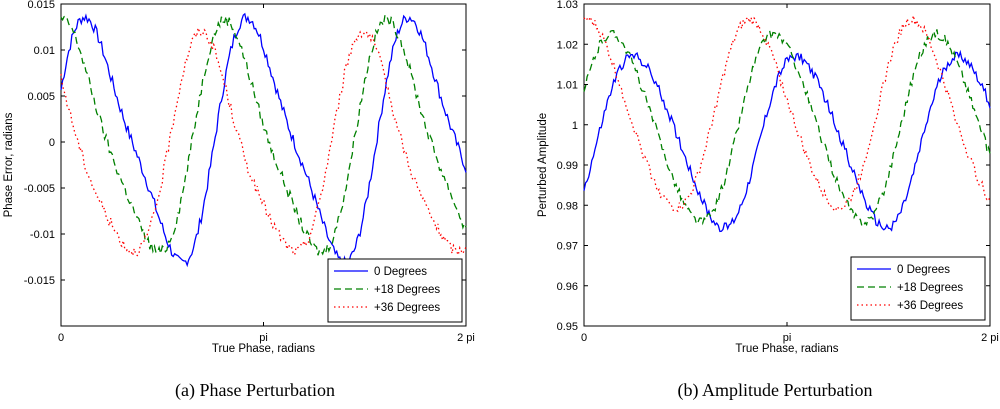 Image resolution: width=1000 pixels, height=409 pixels. What do you see at coordinates (42, 235) in the screenshot?
I see `y-tick-label: -0.01` at bounding box center [42, 235].